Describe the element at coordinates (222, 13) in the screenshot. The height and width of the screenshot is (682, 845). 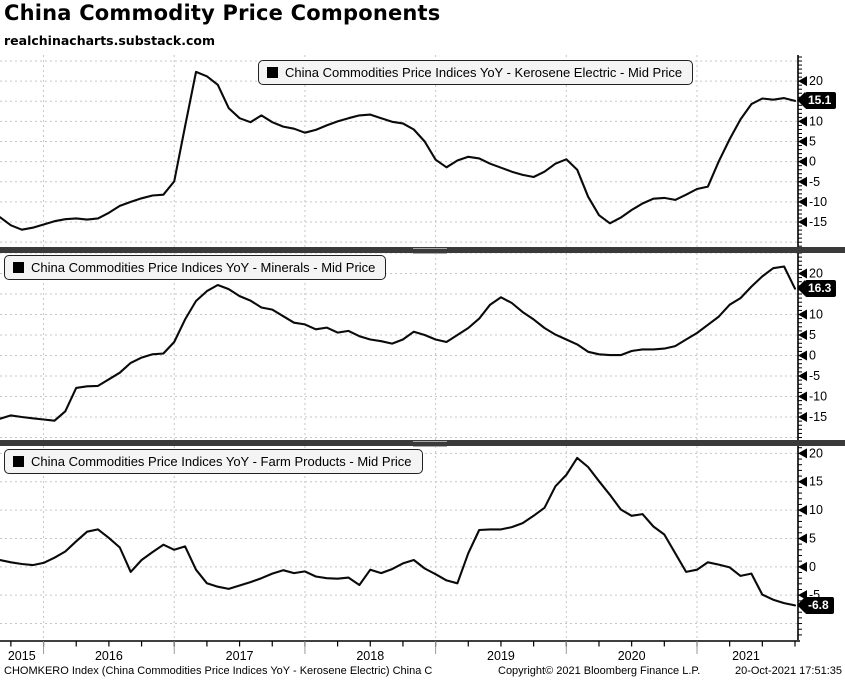
I see `page-title: China Commodity Price Components` at that location.